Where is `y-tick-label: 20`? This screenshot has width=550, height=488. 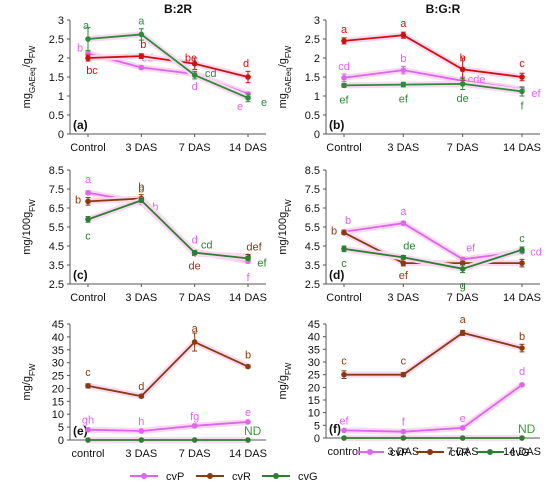 y-tick-label: 20 is located at coordinates (58, 389).